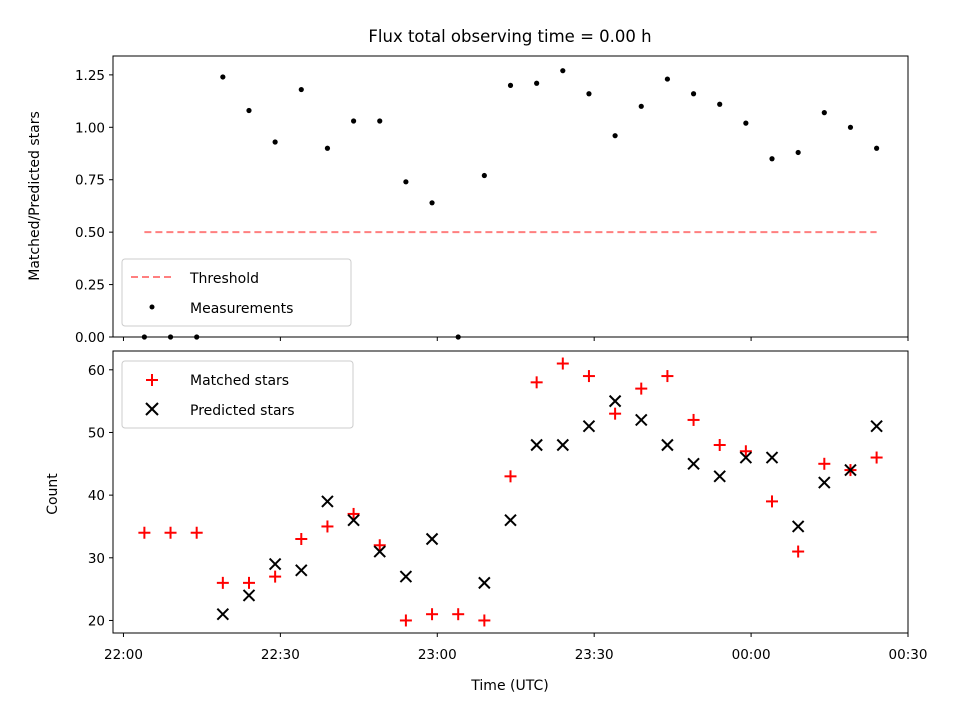 The width and height of the screenshot is (960, 720). I want to click on top-y-tick-label: 0.50, so click(90, 233).